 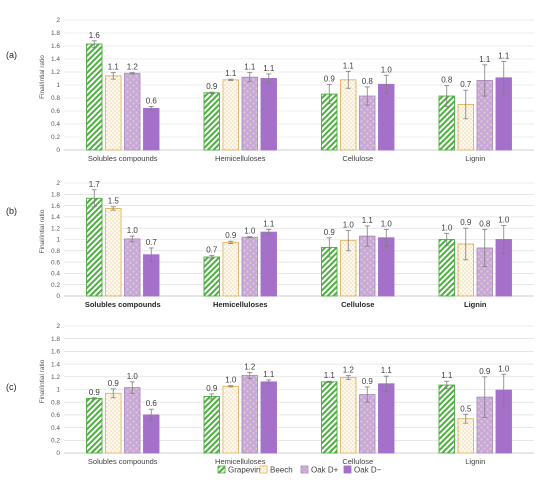 I want to click on panel-label: (c), so click(x=11, y=387).